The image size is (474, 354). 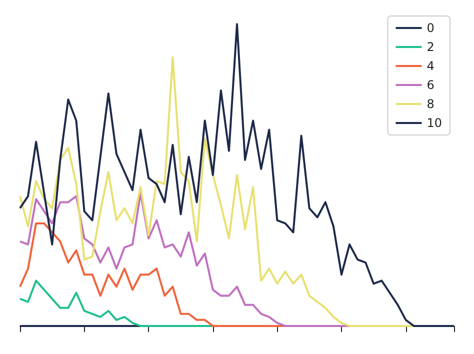 I want to click on legend-label: 2, so click(x=430, y=47).